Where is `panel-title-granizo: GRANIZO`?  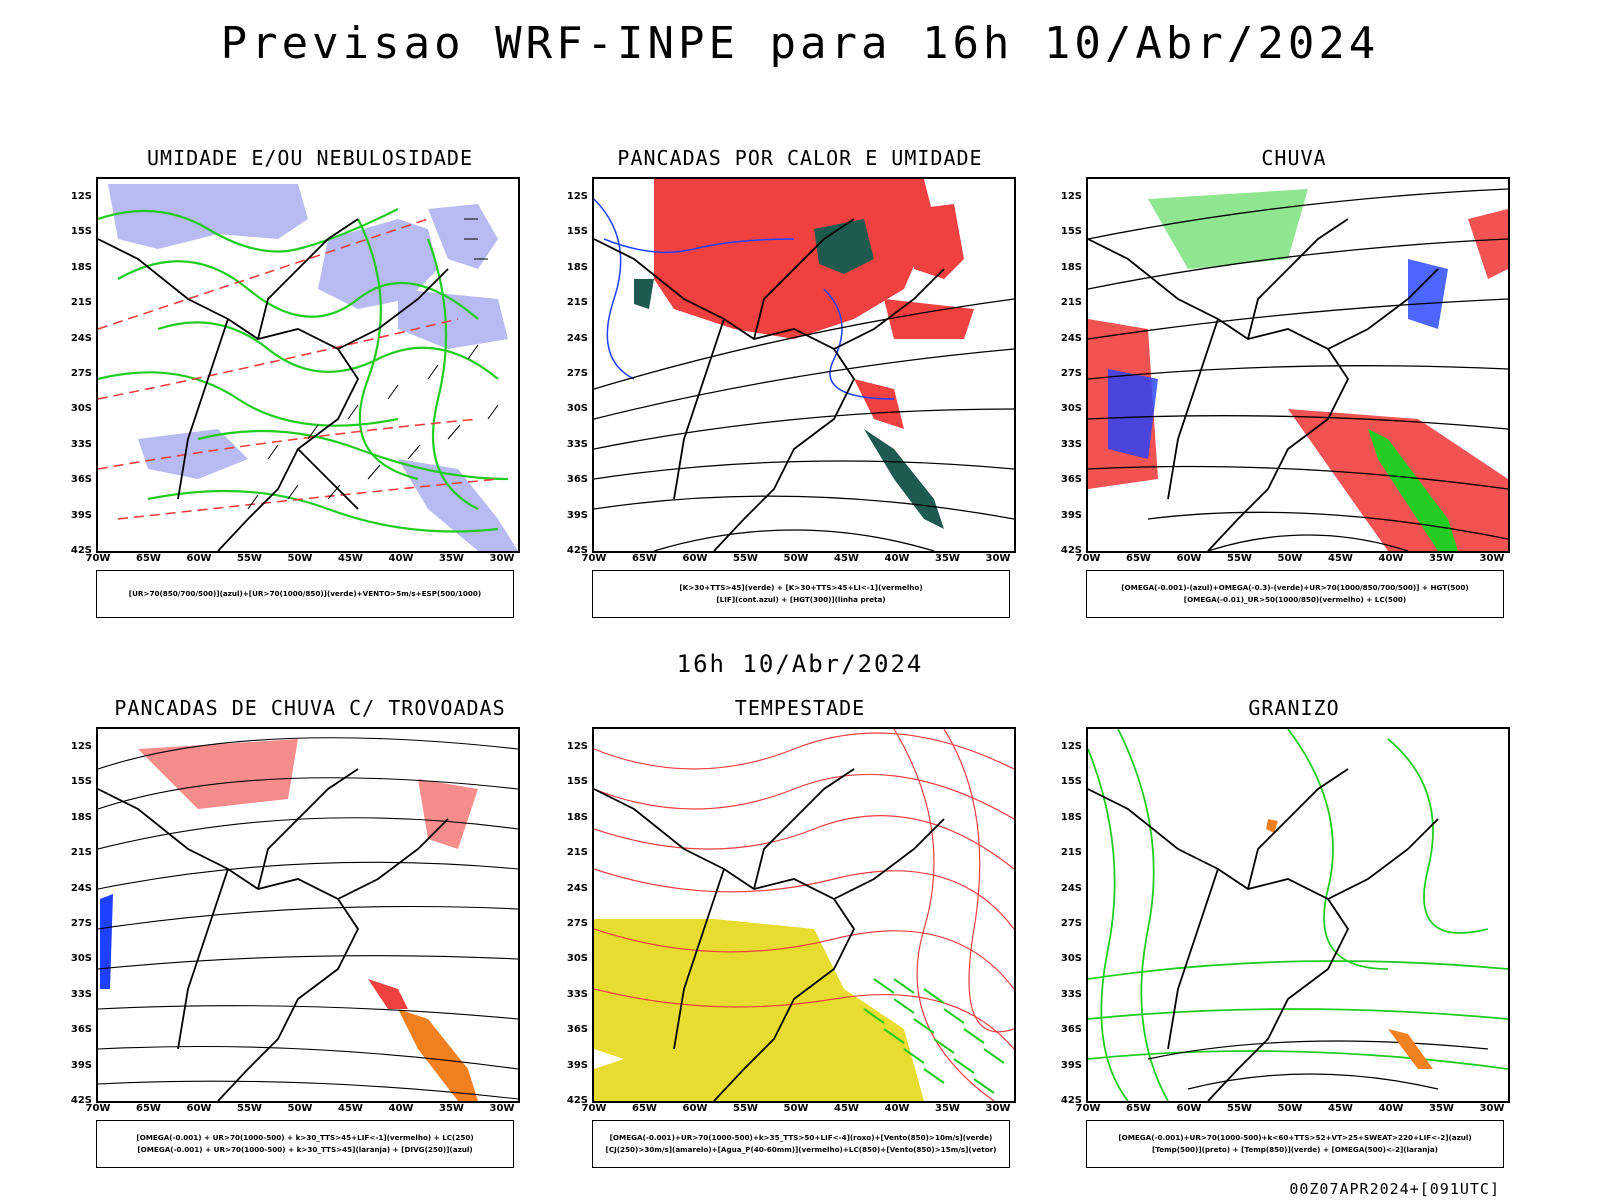 panel-title-granizo: GRANIZO is located at coordinates (1294, 708).